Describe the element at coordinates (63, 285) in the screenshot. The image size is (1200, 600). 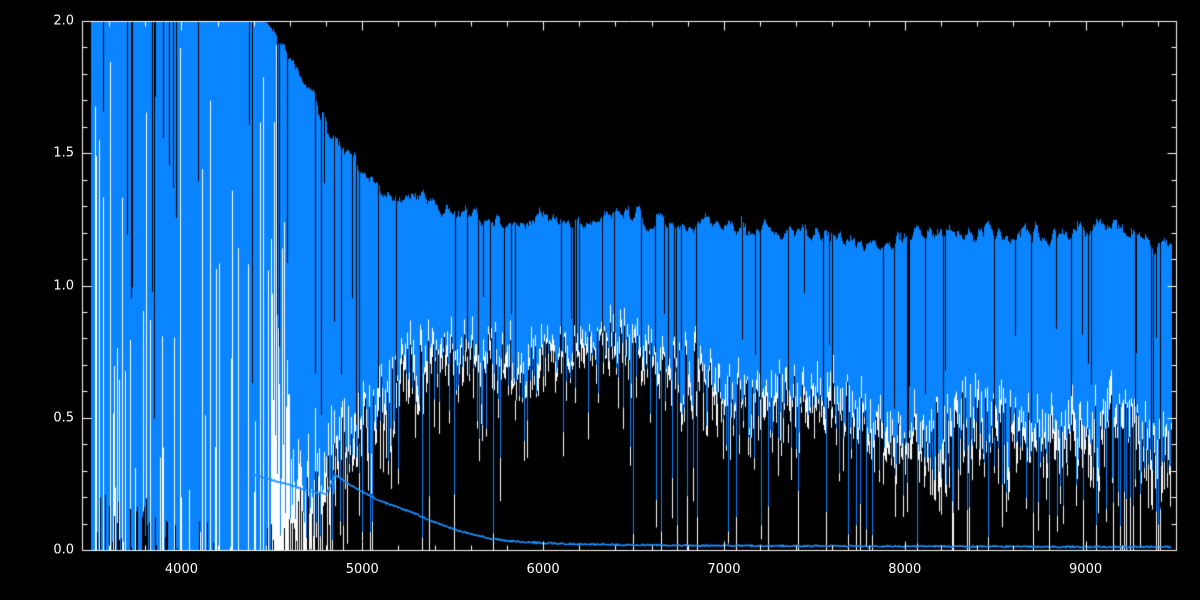
I see `y-axis-tick-label: 1.0` at that location.